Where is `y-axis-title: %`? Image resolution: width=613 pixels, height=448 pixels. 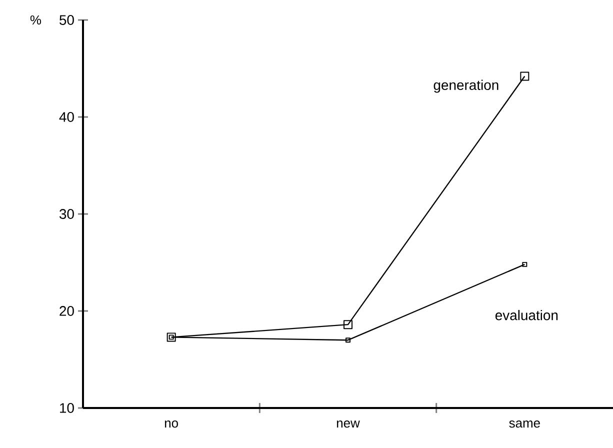
y-axis-title: % is located at coordinates (36, 20).